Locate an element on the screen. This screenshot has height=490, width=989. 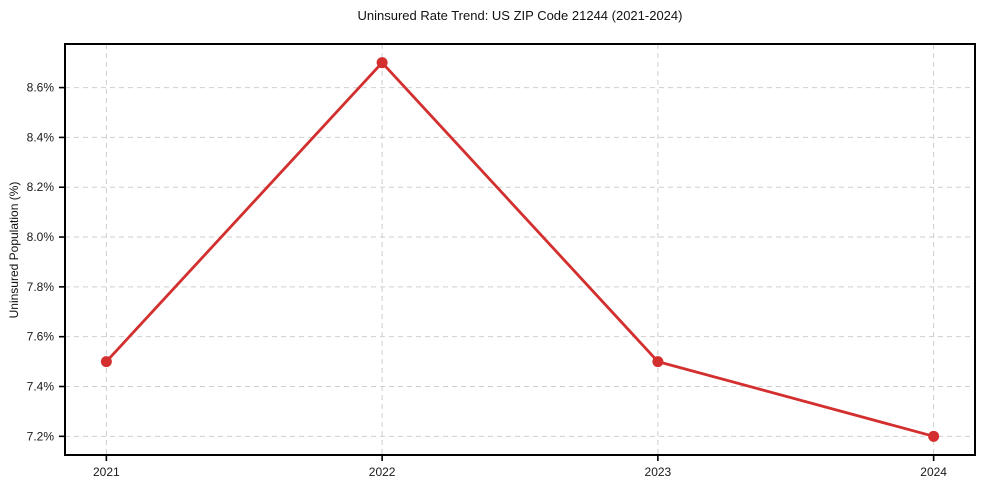
y-tick-label: 8.4% is located at coordinates (41, 137).